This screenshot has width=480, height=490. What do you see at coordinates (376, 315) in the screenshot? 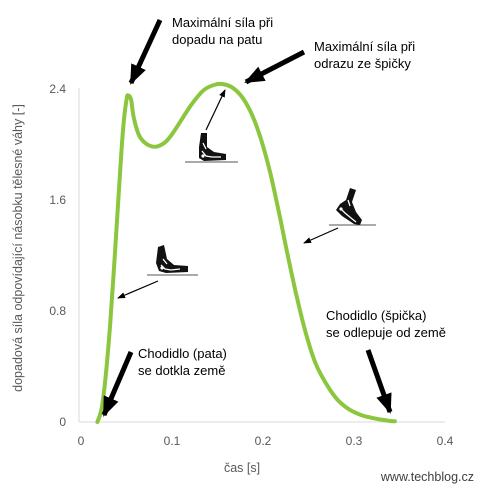
I see `annotation-line: Chodidlo (špička)` at bounding box center [376, 315].